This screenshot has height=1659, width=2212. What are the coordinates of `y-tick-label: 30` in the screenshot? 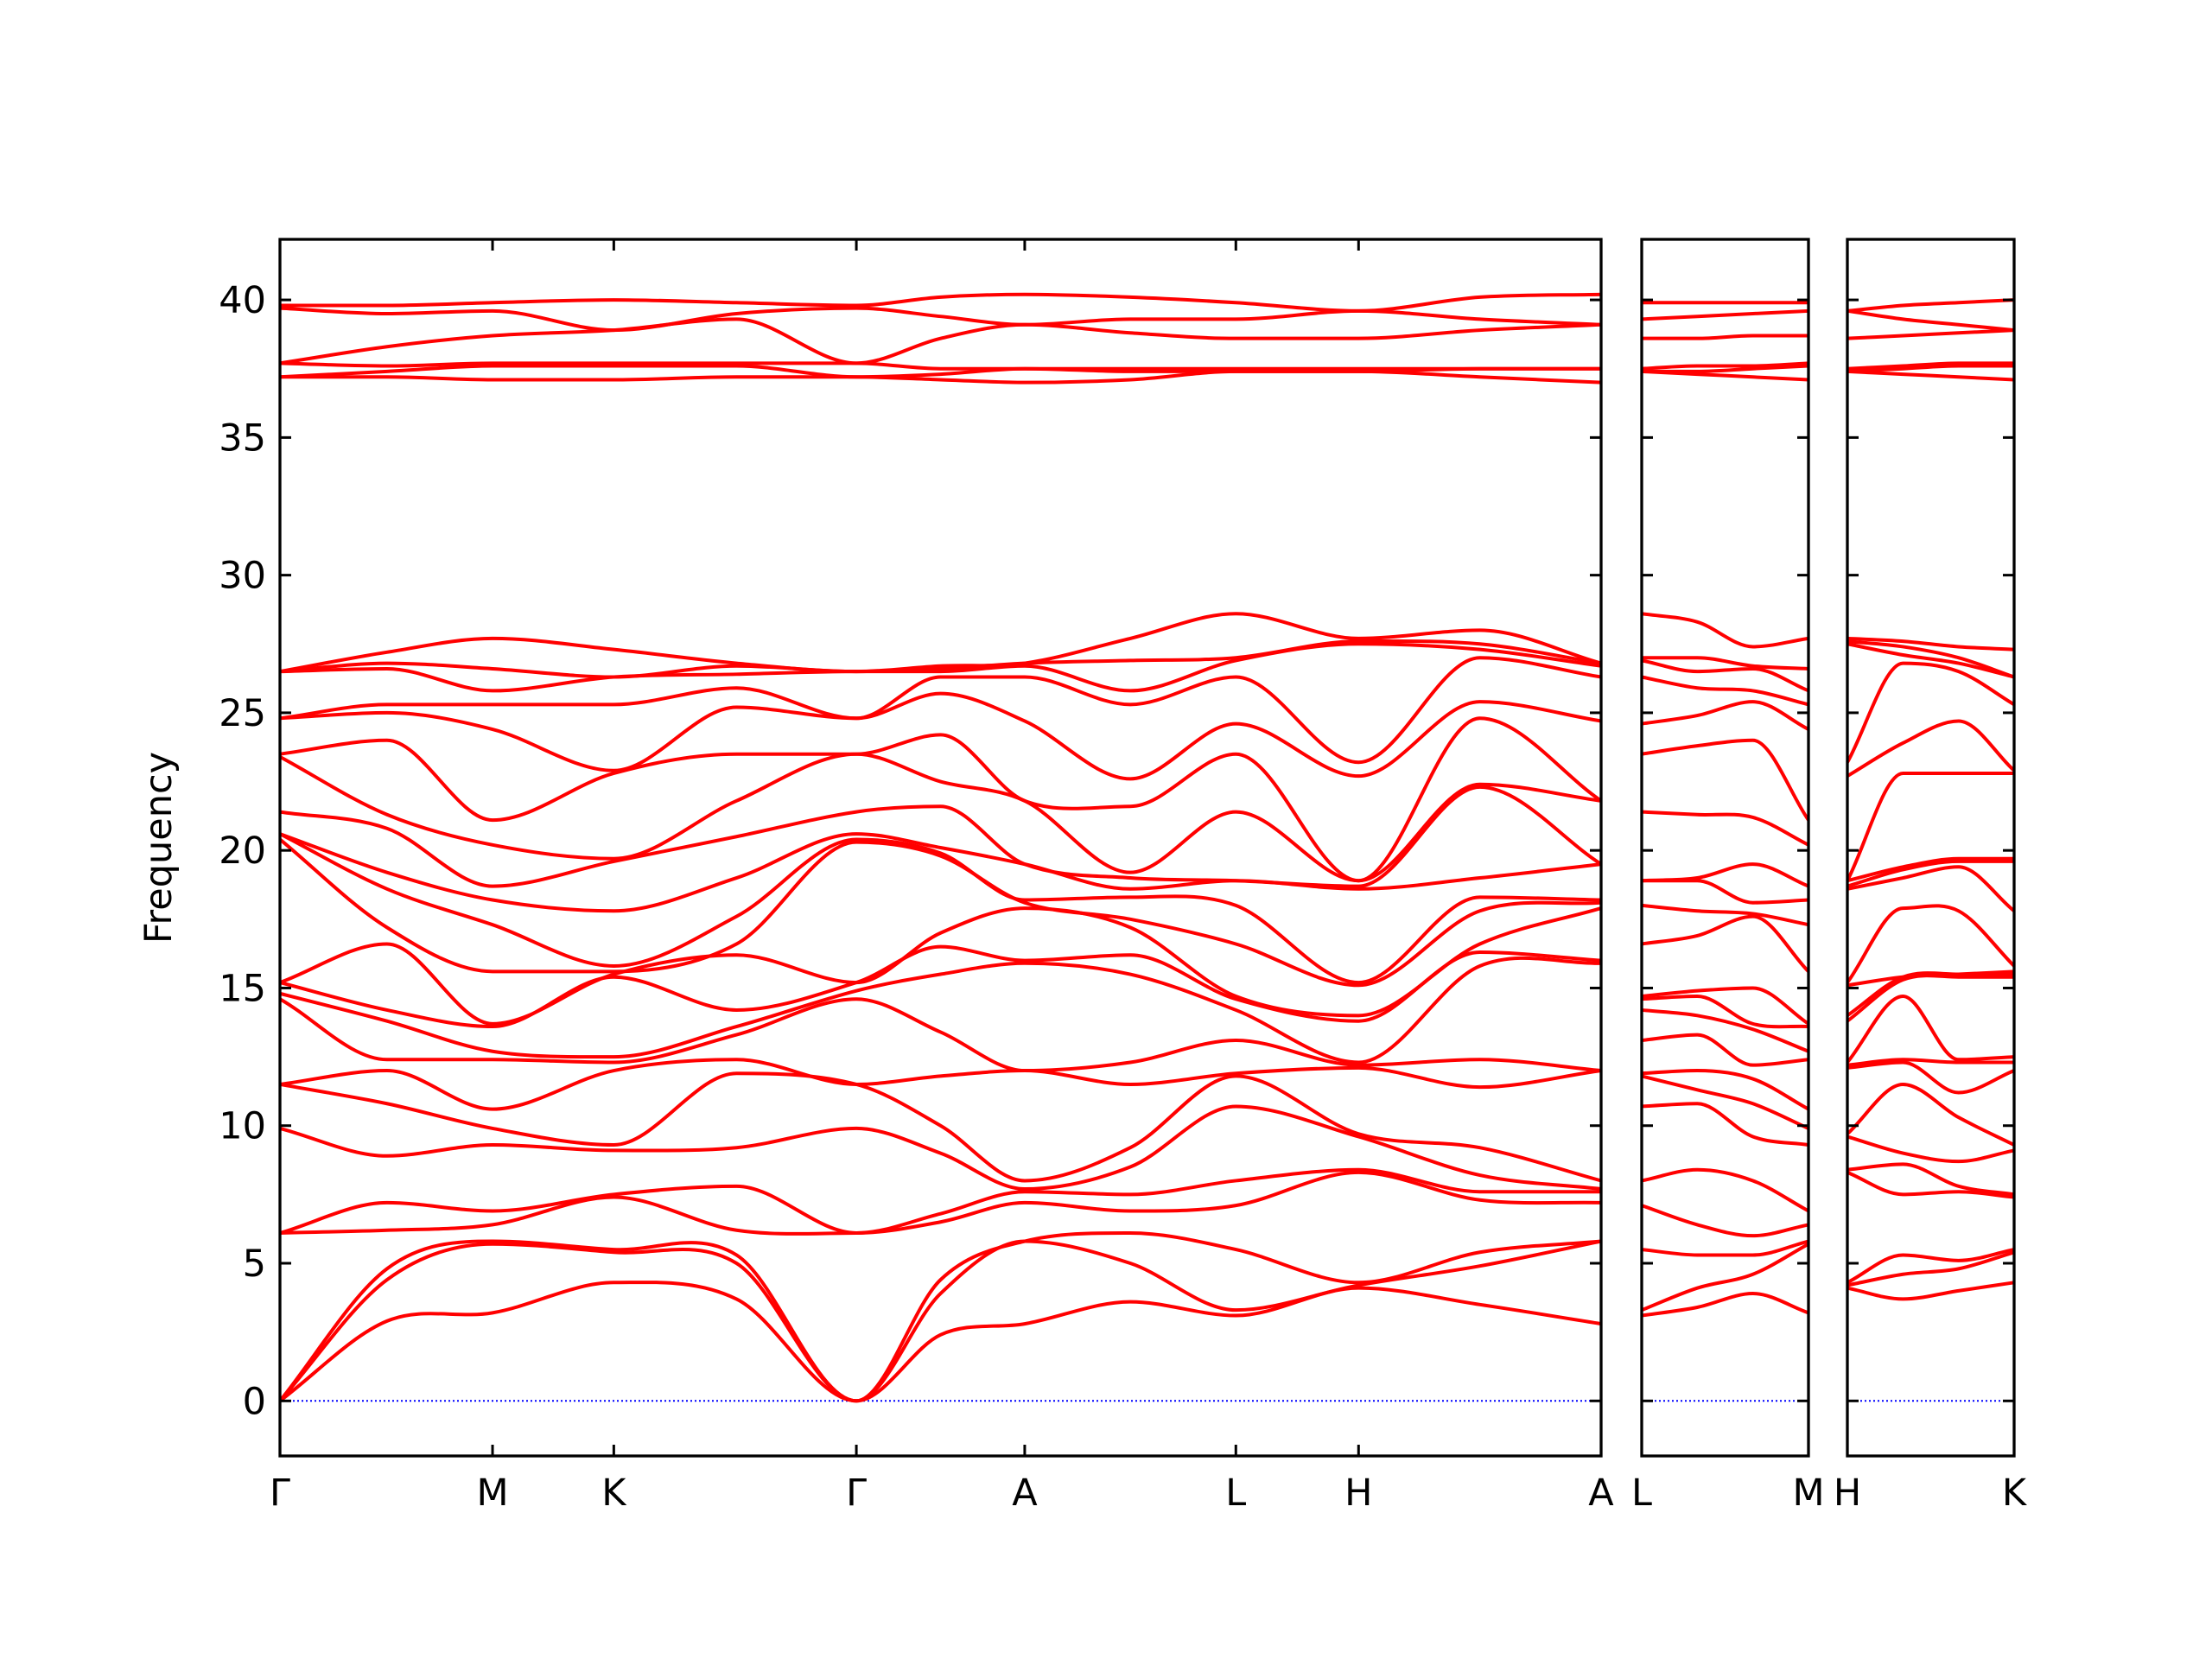 It's located at (242, 576).